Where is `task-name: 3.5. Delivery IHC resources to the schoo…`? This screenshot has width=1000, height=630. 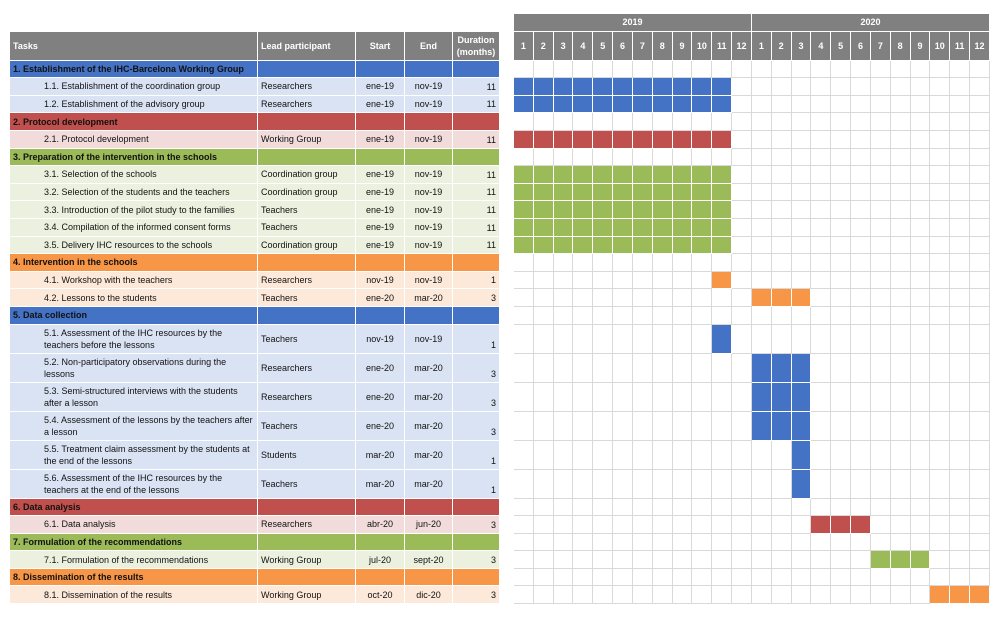 task-name: 3.5. Delivery IHC resources to the schoo… is located at coordinates (134, 245).